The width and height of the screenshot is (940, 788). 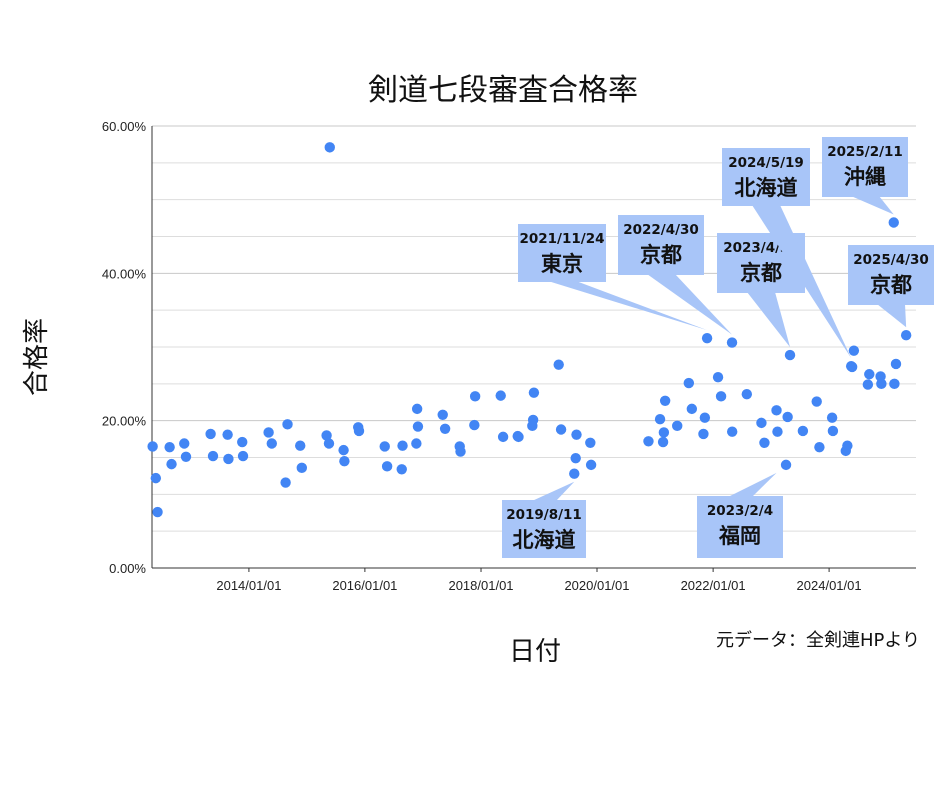 What do you see at coordinates (544, 540) in the screenshot?
I see `callout-place: 北海道` at bounding box center [544, 540].